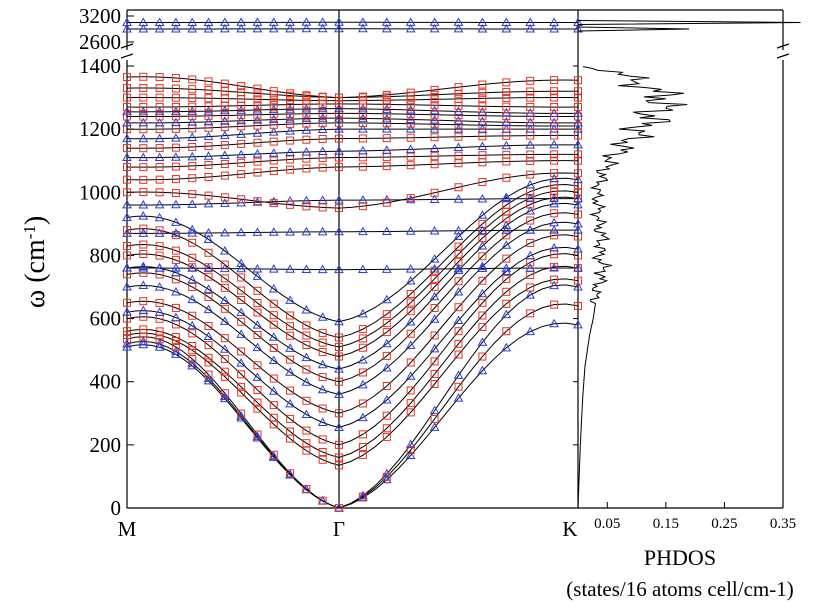  What do you see at coordinates (680, 557) in the screenshot?
I see `dos-x-title: PHDOS` at bounding box center [680, 557].